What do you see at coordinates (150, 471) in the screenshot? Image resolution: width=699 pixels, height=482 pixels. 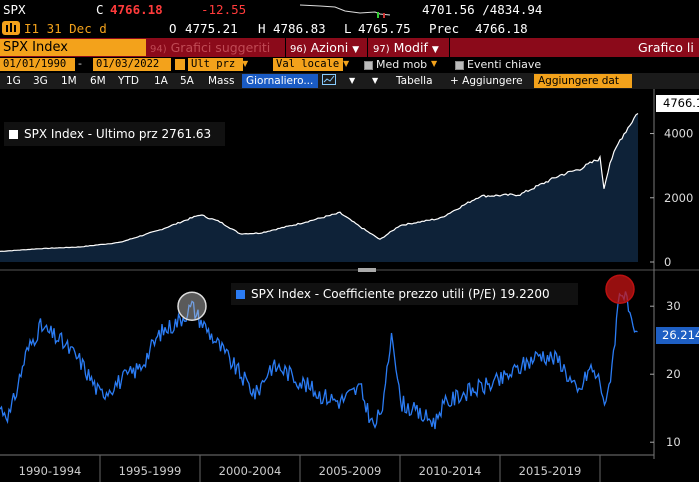 I see `x-tick-label: 1995-1999` at bounding box center [150, 471].